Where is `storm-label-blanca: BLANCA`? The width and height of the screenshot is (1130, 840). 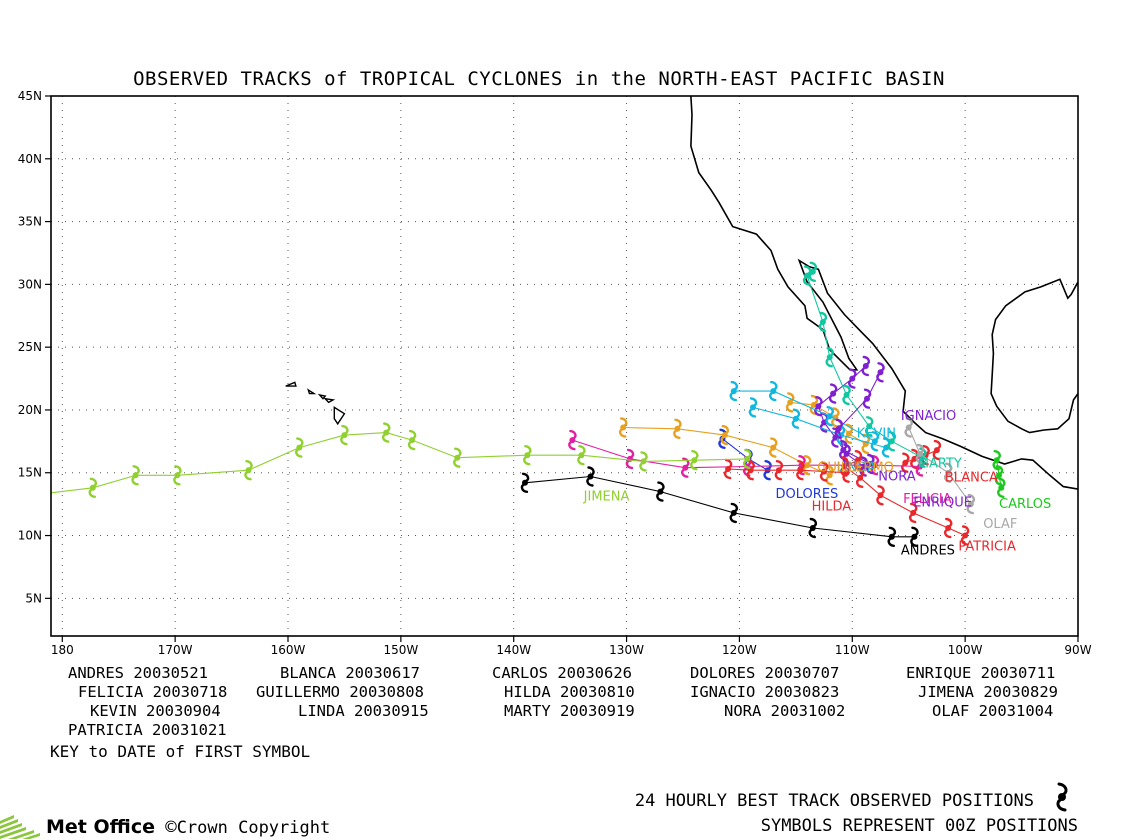
storm-label-blanca: BLANCA is located at coordinates (971, 478).